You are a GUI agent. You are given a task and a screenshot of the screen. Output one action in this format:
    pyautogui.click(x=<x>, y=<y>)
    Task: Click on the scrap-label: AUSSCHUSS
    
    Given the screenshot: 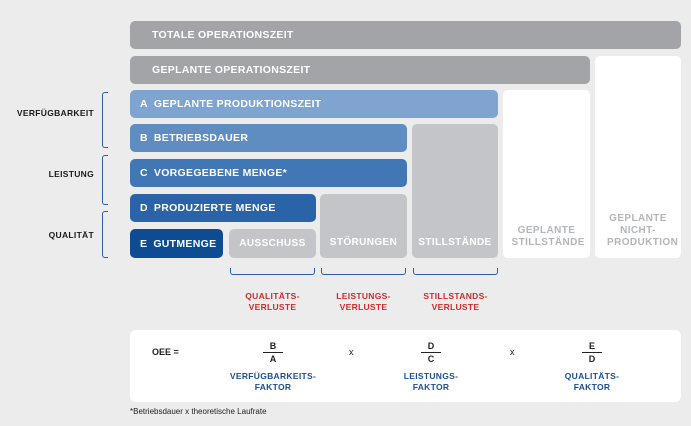 What is the action you would take?
    pyautogui.click(x=272, y=243)
    